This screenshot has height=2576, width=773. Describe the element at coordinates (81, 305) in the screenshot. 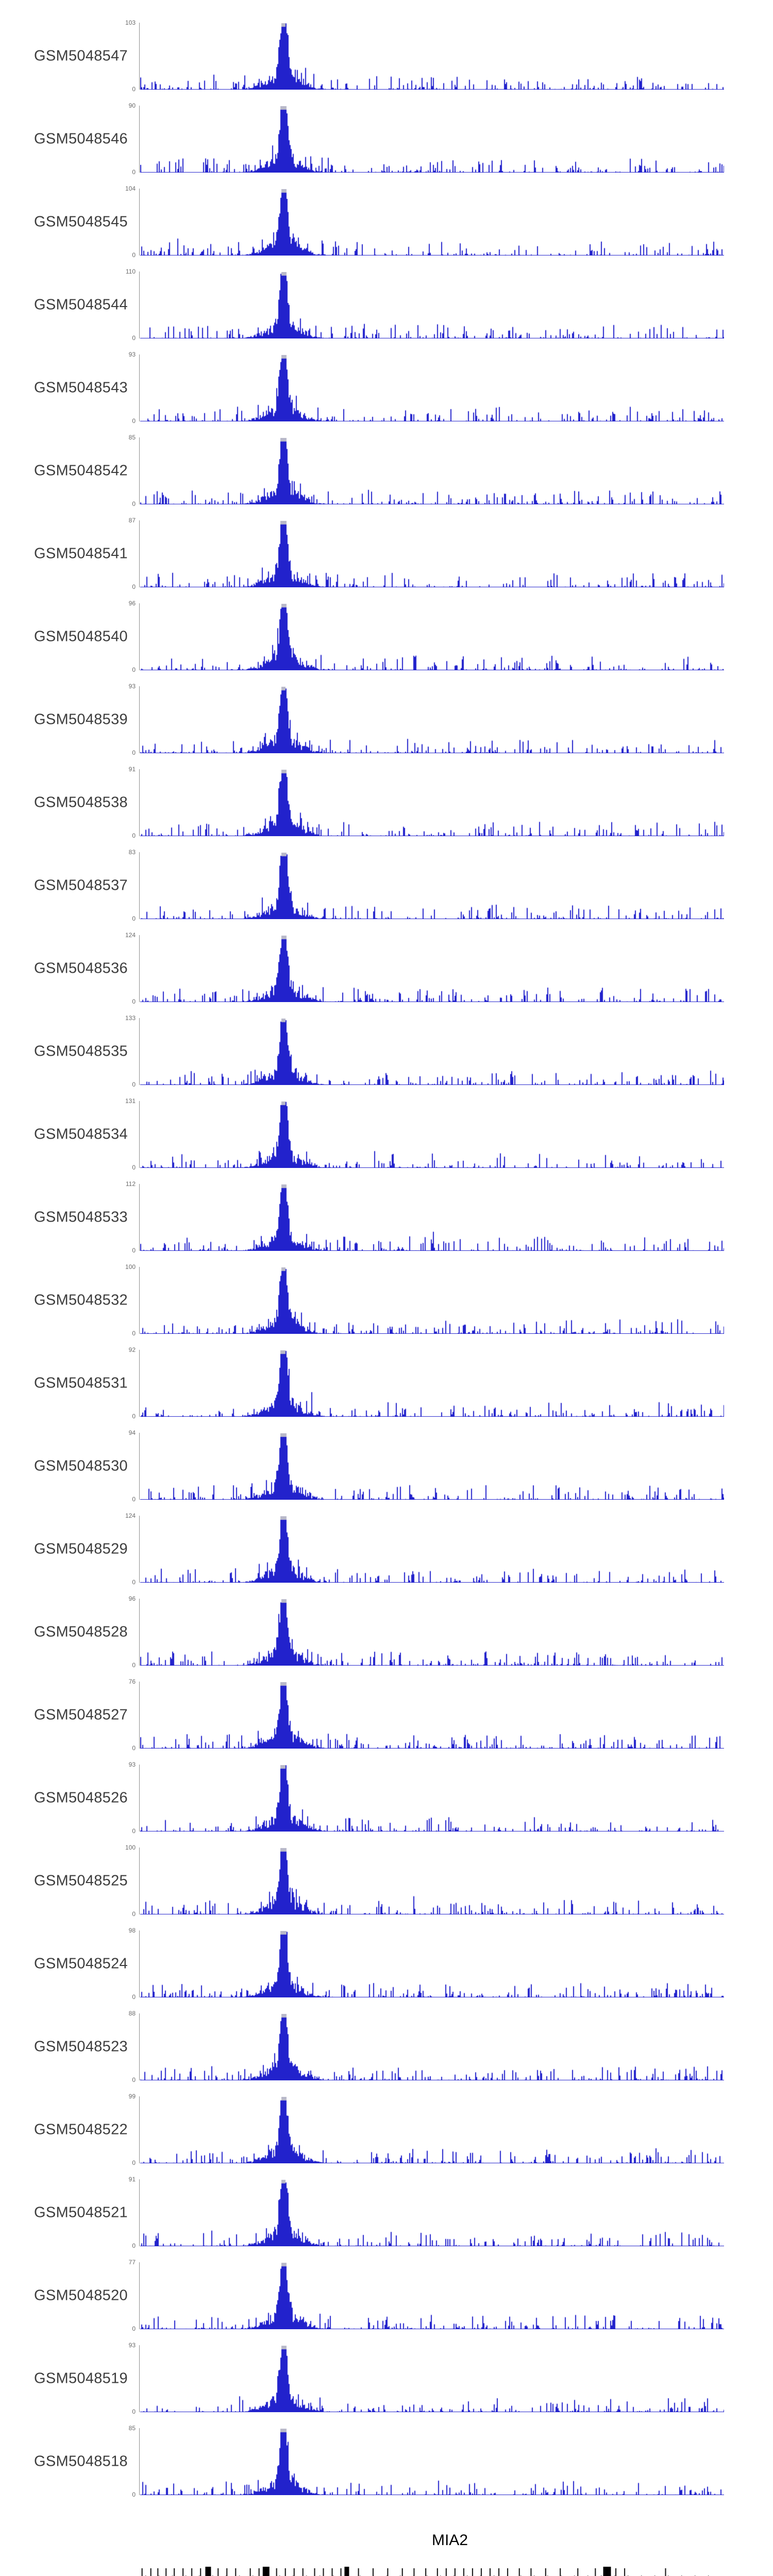

I see `track-label: GSM5048544` at that location.